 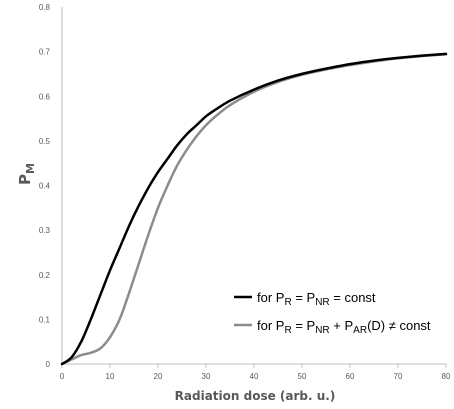 What do you see at coordinates (48, 364) in the screenshot?
I see `y-tick-label: 0` at bounding box center [48, 364].